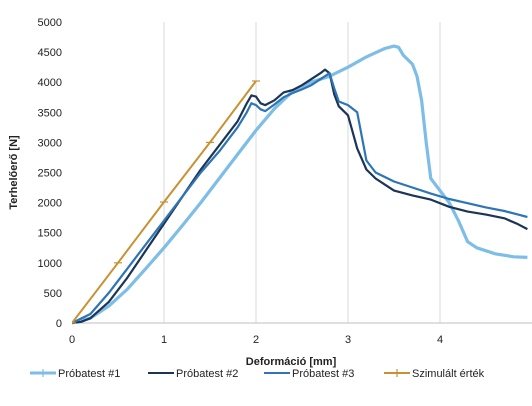 The height and width of the screenshot is (406, 532). What do you see at coordinates (323, 374) in the screenshot?
I see `legend-label-2: Próbatest #3` at bounding box center [323, 374].